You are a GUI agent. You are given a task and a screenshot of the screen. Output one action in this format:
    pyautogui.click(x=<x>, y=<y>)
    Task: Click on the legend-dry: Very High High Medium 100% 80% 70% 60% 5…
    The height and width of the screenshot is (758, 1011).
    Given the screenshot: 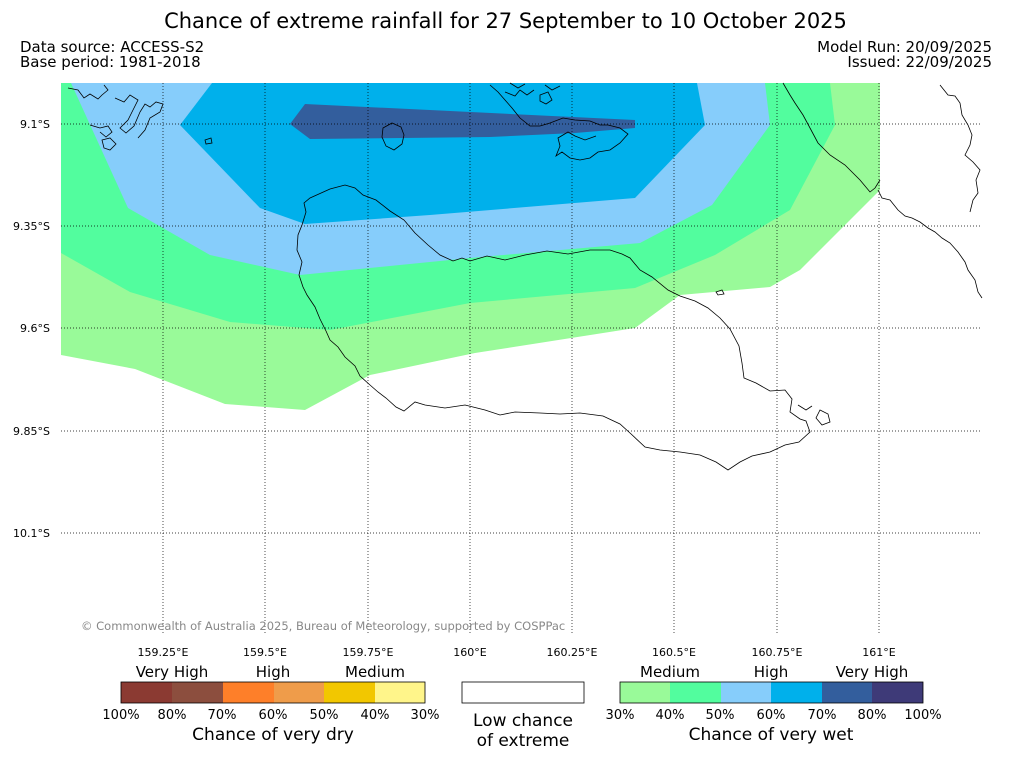 What is the action you would take?
    pyautogui.click(x=270, y=704)
    